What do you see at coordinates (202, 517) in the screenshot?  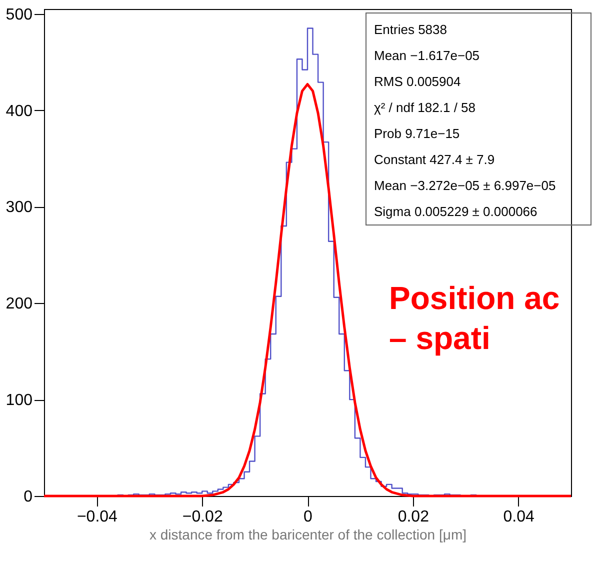 I see `x-tick-label: −0.02` at bounding box center [202, 517].